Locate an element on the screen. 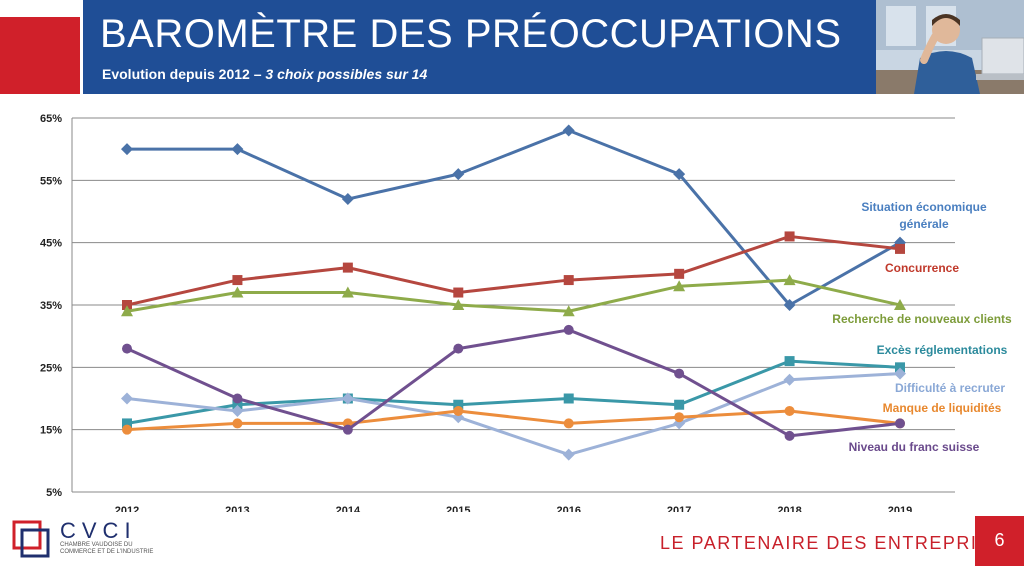  x-tick-label: 2015 is located at coordinates (458, 508).